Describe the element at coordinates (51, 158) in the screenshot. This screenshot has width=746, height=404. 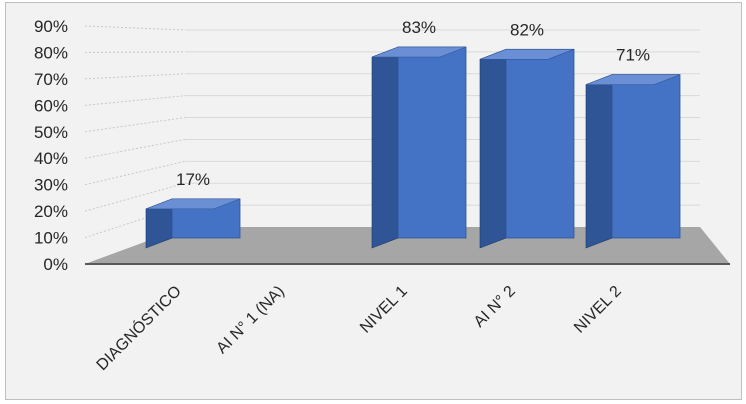
I see `y-tick-label: 40%` at that location.